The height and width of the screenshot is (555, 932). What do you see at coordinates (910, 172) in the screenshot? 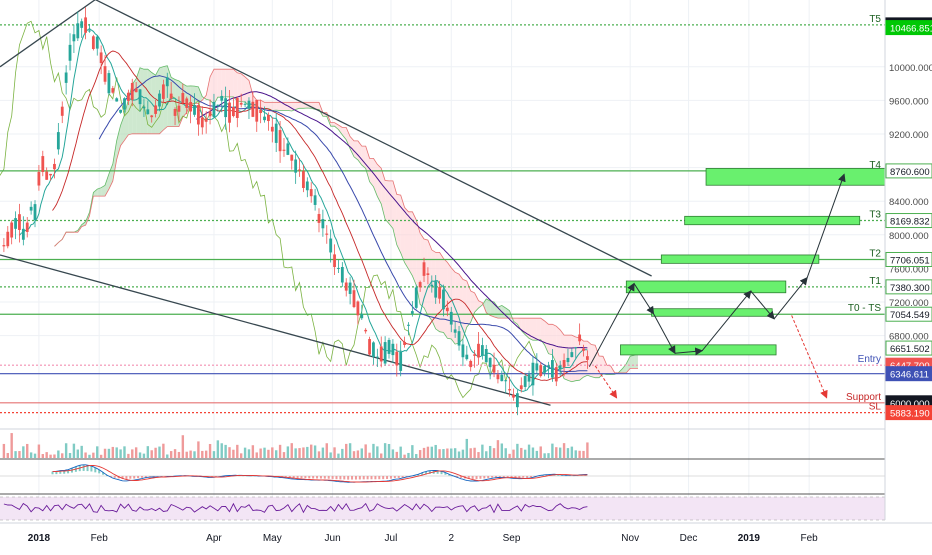
I see `price-label-2: 8760.600` at bounding box center [910, 172].